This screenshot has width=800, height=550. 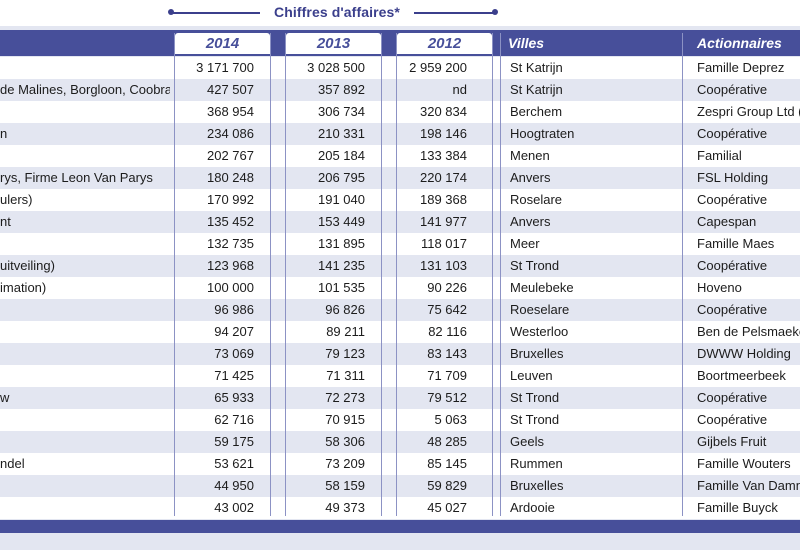 What do you see at coordinates (727, 221) in the screenshot?
I see `shareholder-cell: Capespan` at bounding box center [727, 221].